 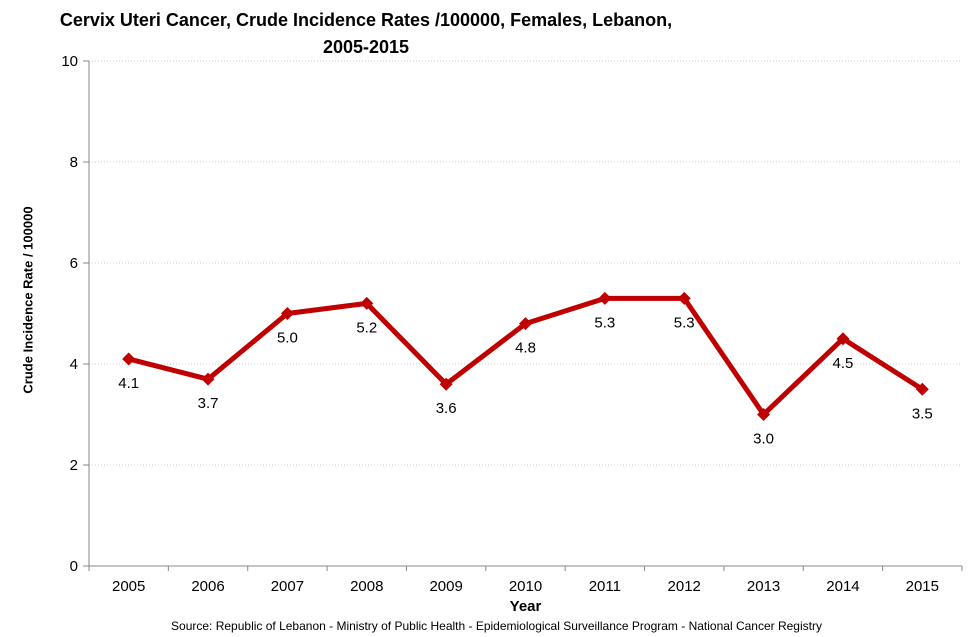 What do you see at coordinates (605, 586) in the screenshot?
I see `x-tick-label: 2011` at bounding box center [605, 586].